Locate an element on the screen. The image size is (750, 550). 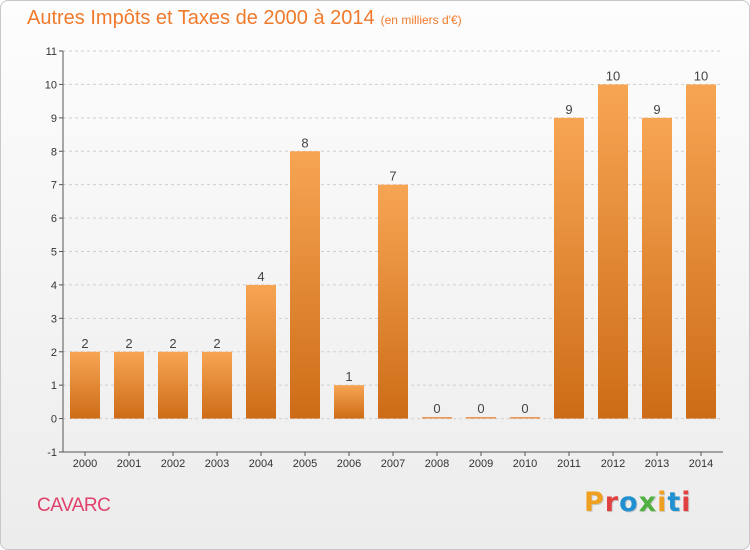
y-tick-label: 1 is located at coordinates (54, 386).